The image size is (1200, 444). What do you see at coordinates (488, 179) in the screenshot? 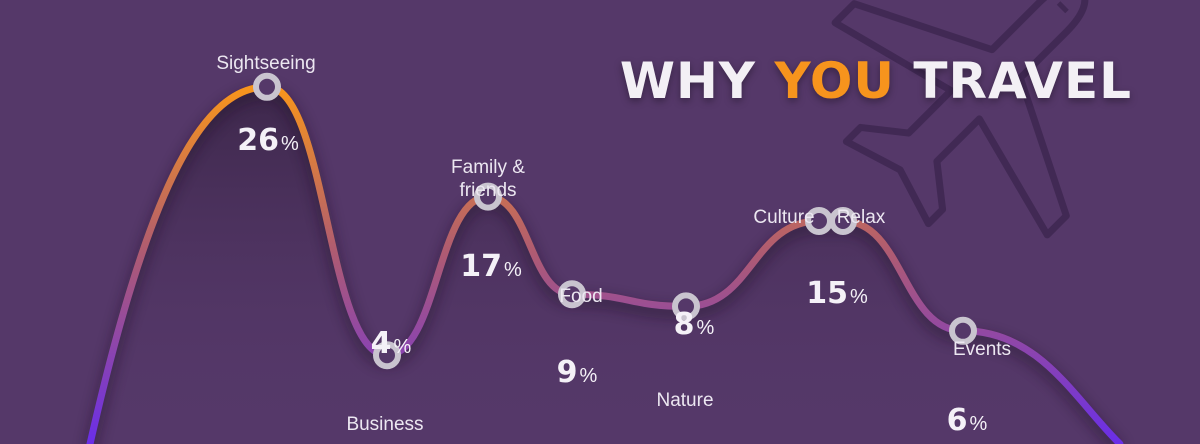
I see `category-label-3: Family & friends` at bounding box center [488, 179].